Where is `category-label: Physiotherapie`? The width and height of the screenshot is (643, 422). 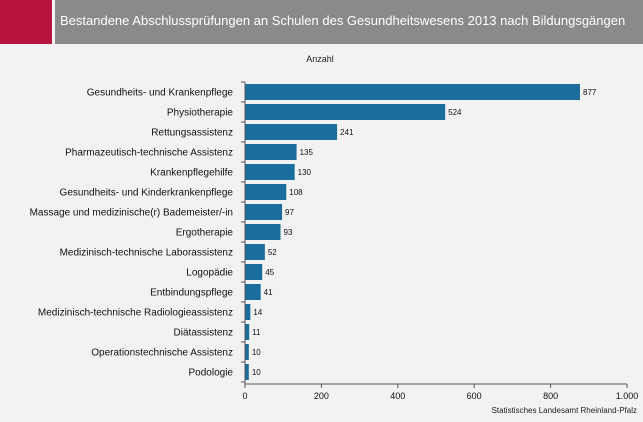
category-label: Physiotherapie is located at coordinates (200, 113).